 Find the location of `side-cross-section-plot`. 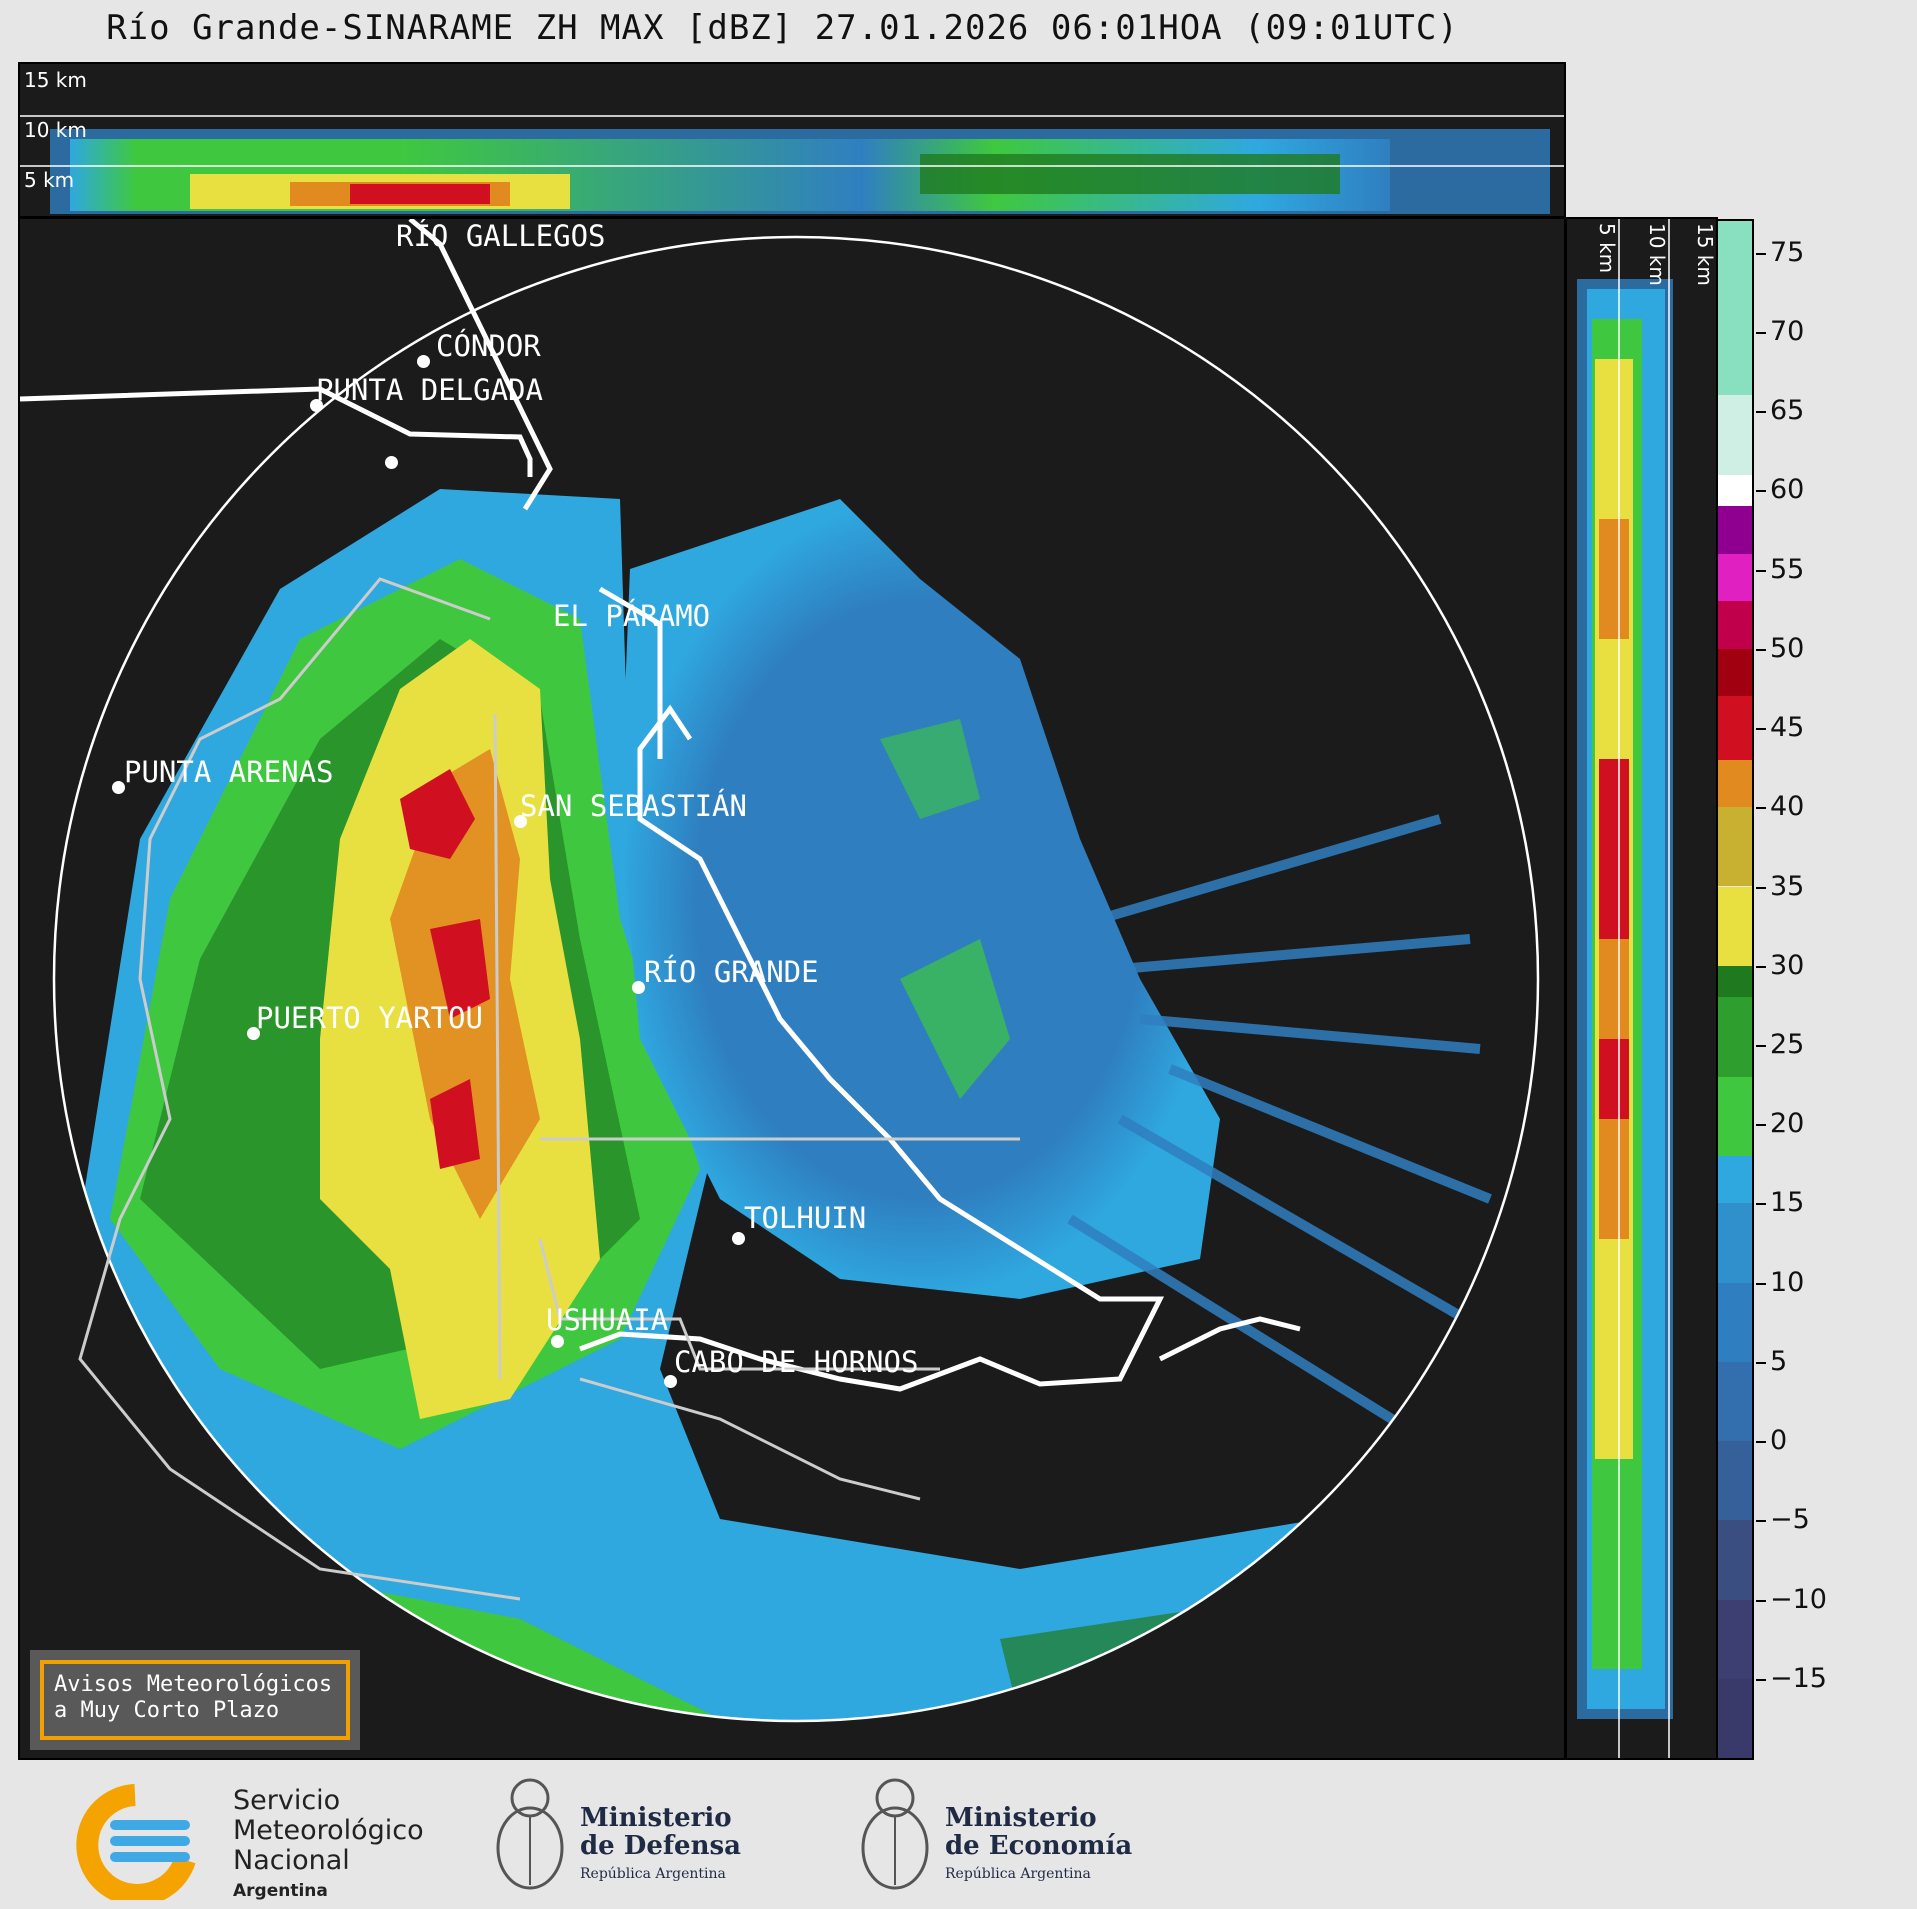

side-cross-section-plot is located at coordinates (1625, 988).